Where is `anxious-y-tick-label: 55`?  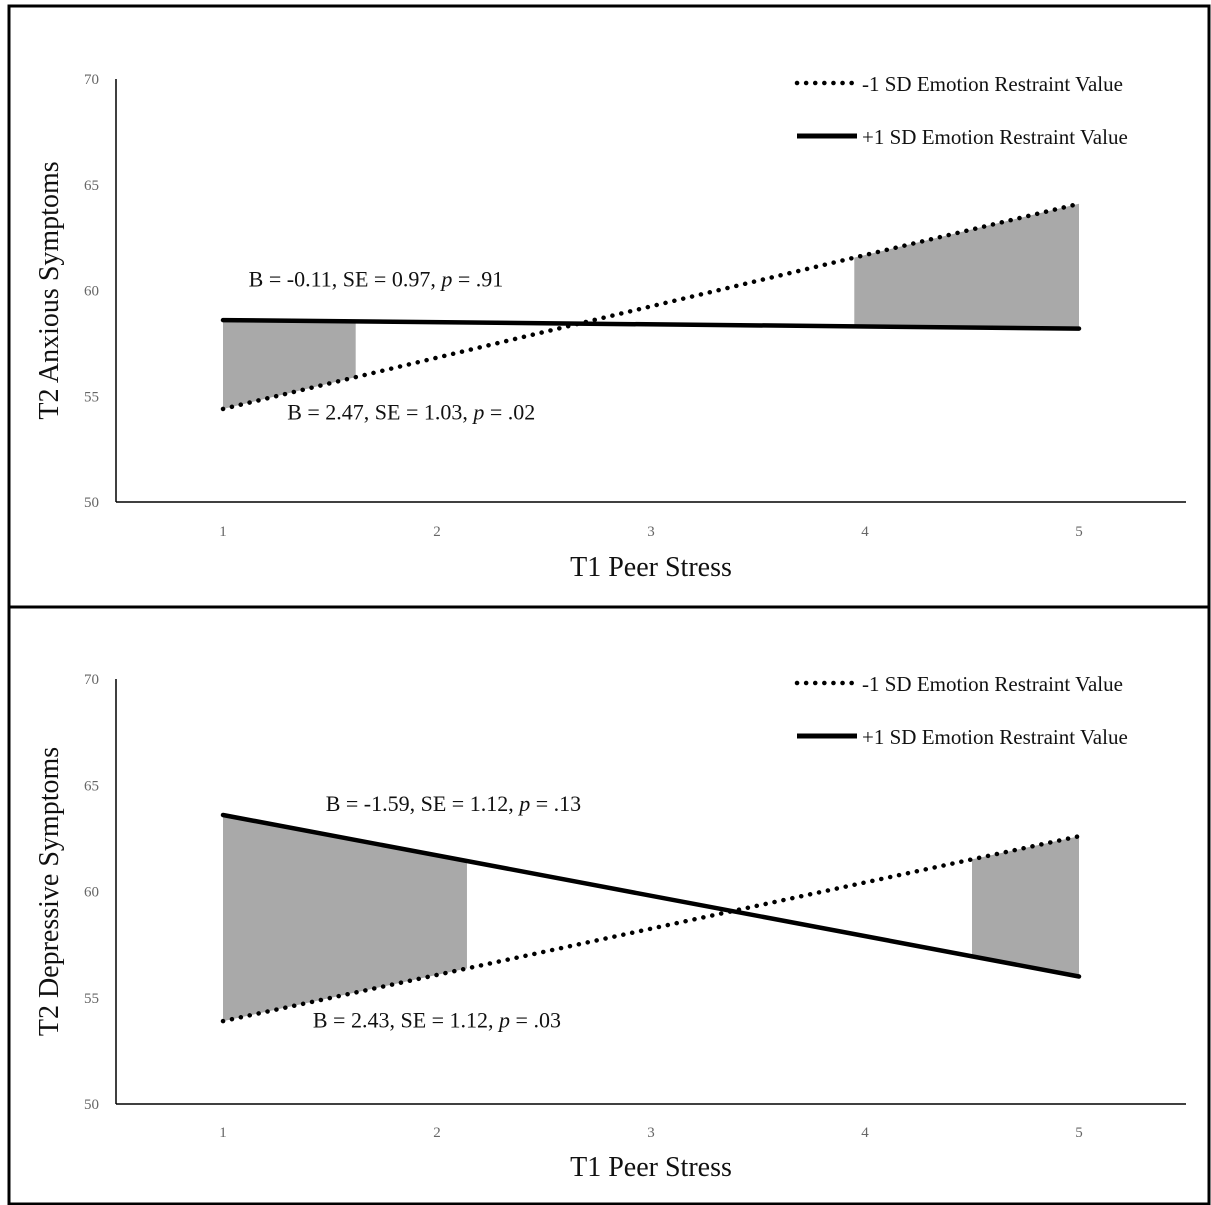 anxious-y-tick-label: 55 is located at coordinates (91, 397).